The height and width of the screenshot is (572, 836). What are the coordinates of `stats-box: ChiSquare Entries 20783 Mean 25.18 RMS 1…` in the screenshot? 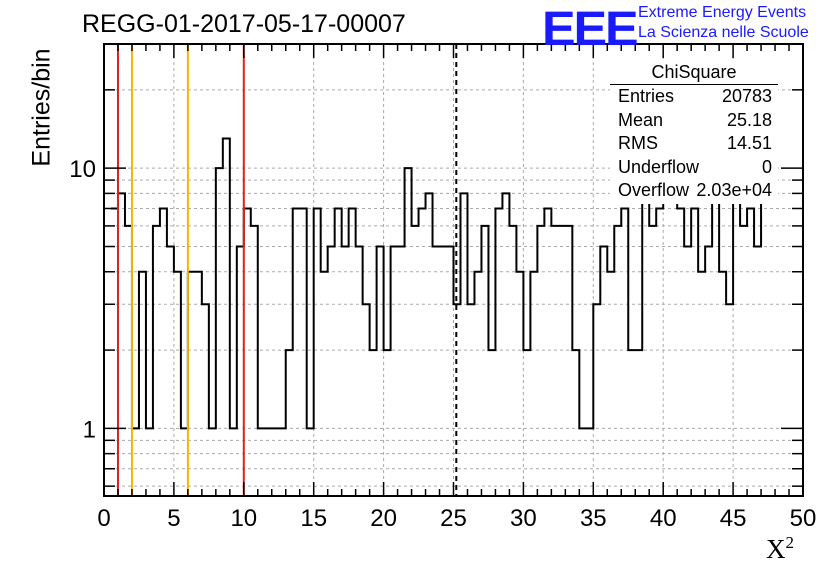 It's located at (694, 133).